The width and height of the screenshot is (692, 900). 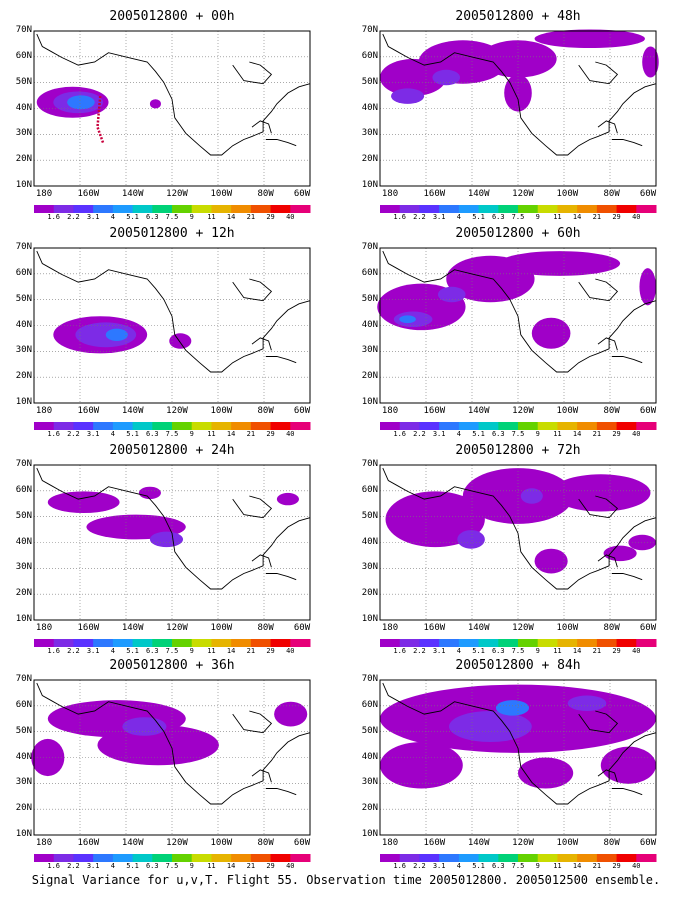 What do you see at coordinates (478, 628) in the screenshot?
I see `lon-tick-label: 140W` at bounding box center [478, 628].